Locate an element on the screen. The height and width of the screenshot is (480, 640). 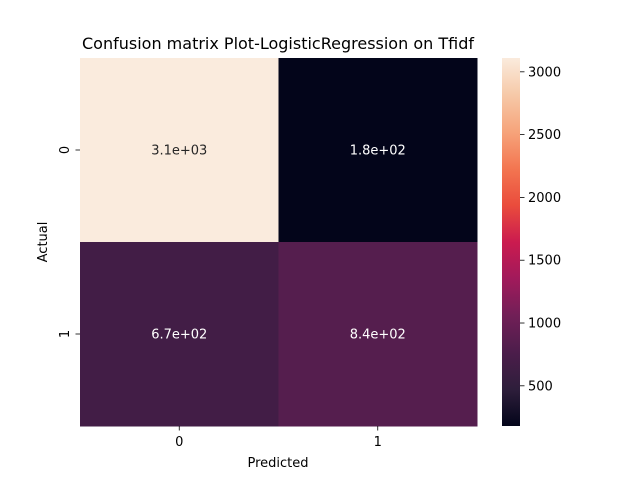
colorbar-ticks: 500 1000 1500 2000 2500 3000 is located at coordinates (540, 229).